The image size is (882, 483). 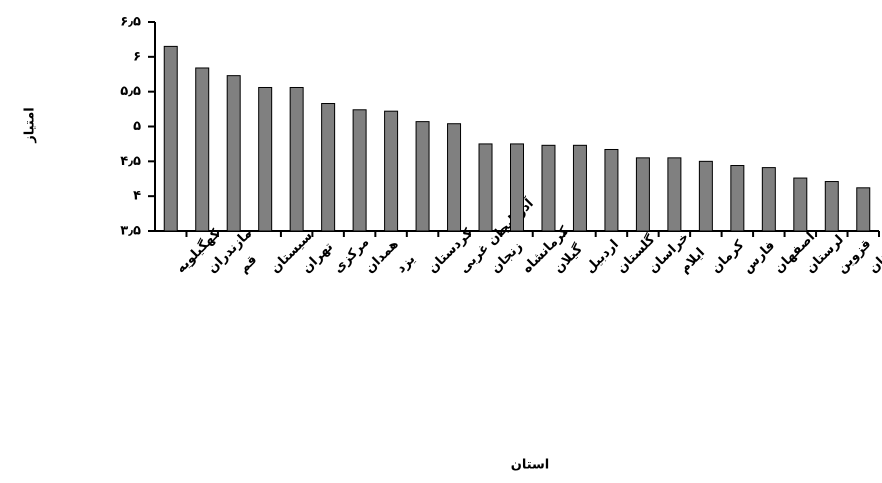 What do you see at coordinates (137, 56) in the screenshot?
I see `y-tick-label: ۶` at bounding box center [137, 56].